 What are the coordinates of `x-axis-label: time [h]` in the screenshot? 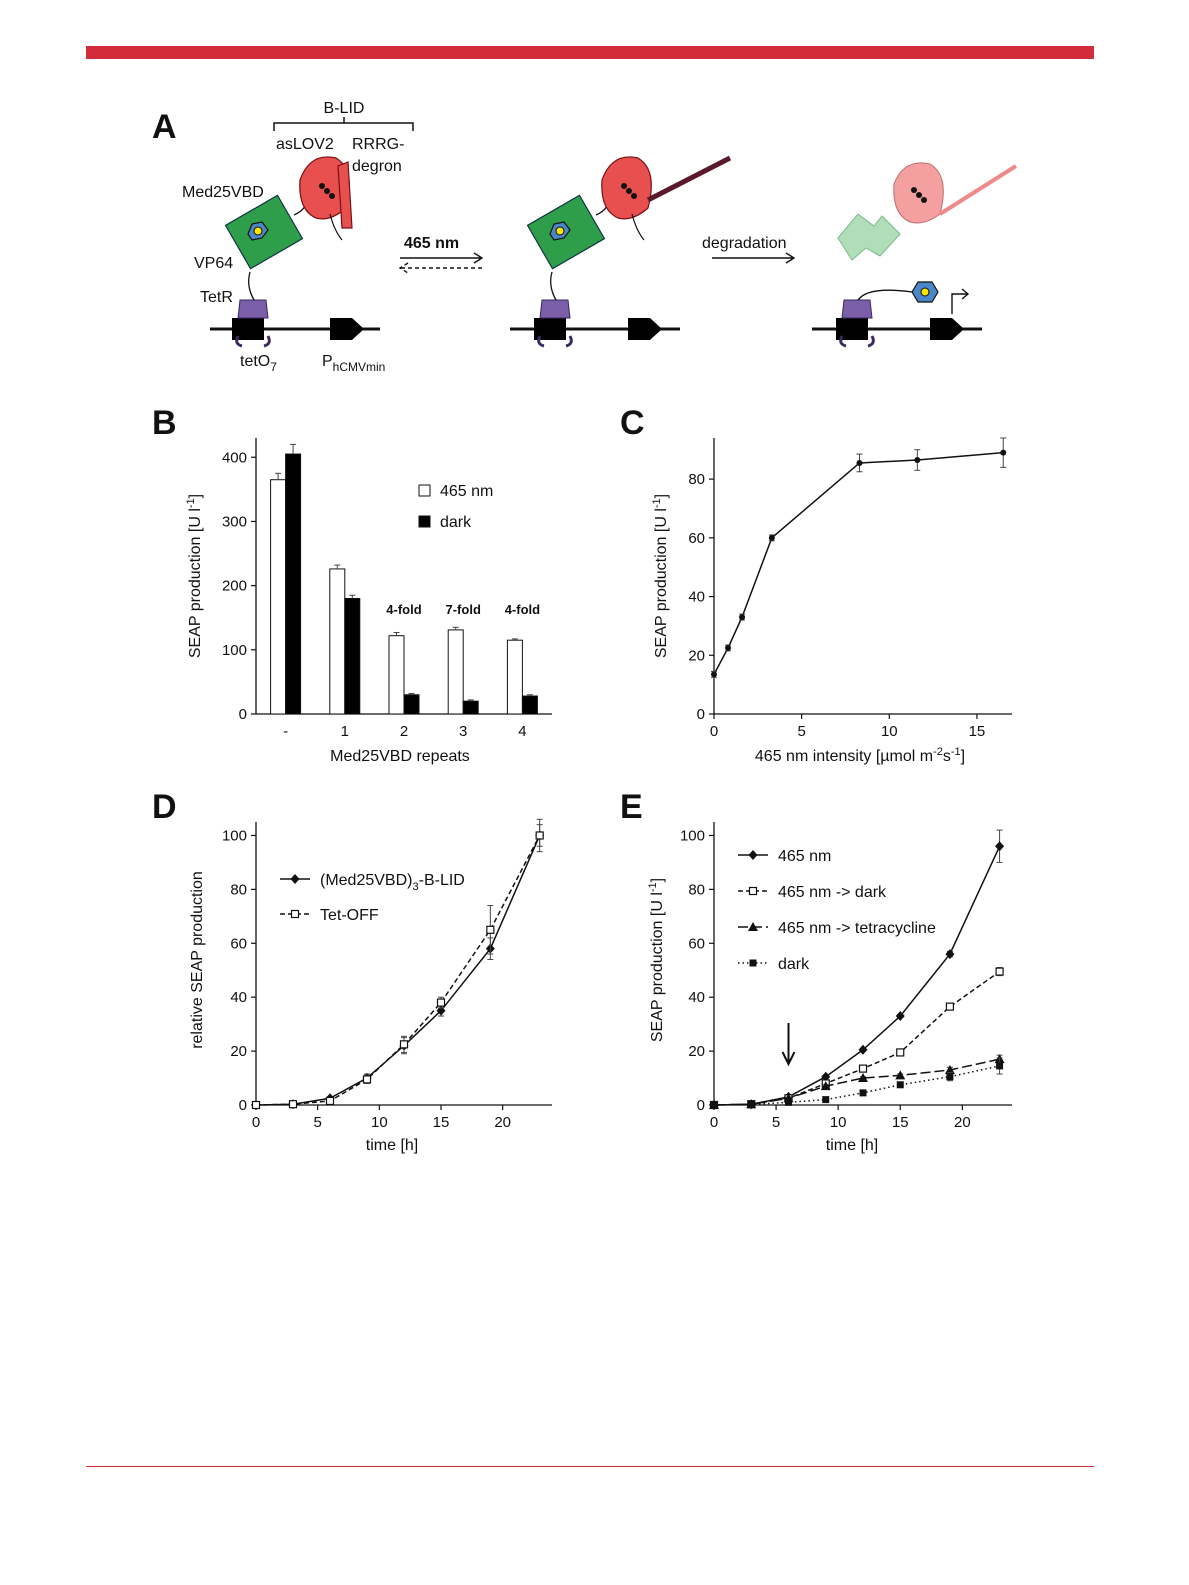 It's located at (852, 1145).